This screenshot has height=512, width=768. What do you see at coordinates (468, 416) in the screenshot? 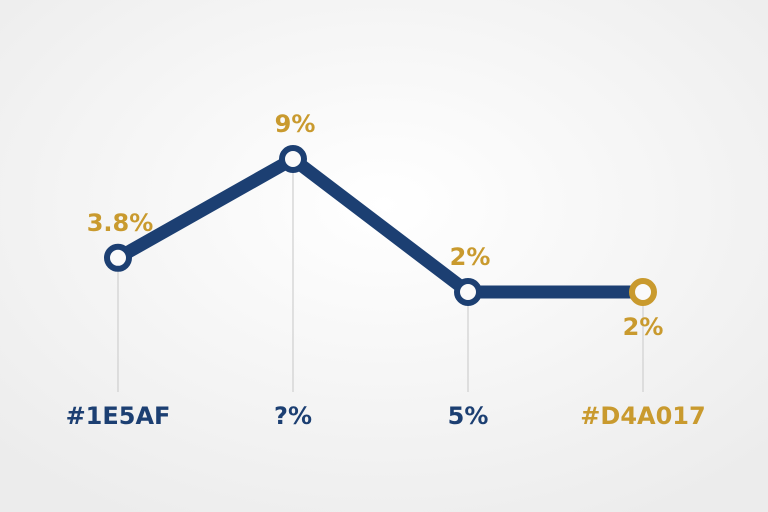
I see `x-tick-label: 5%` at bounding box center [468, 416].